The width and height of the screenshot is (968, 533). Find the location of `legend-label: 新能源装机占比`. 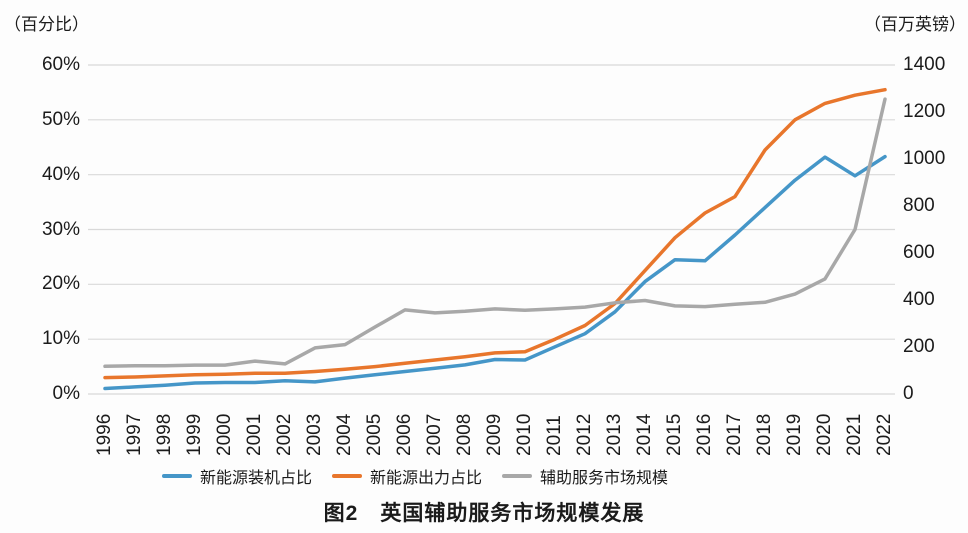

legend-label: 新能源装机占比 is located at coordinates (255, 478).